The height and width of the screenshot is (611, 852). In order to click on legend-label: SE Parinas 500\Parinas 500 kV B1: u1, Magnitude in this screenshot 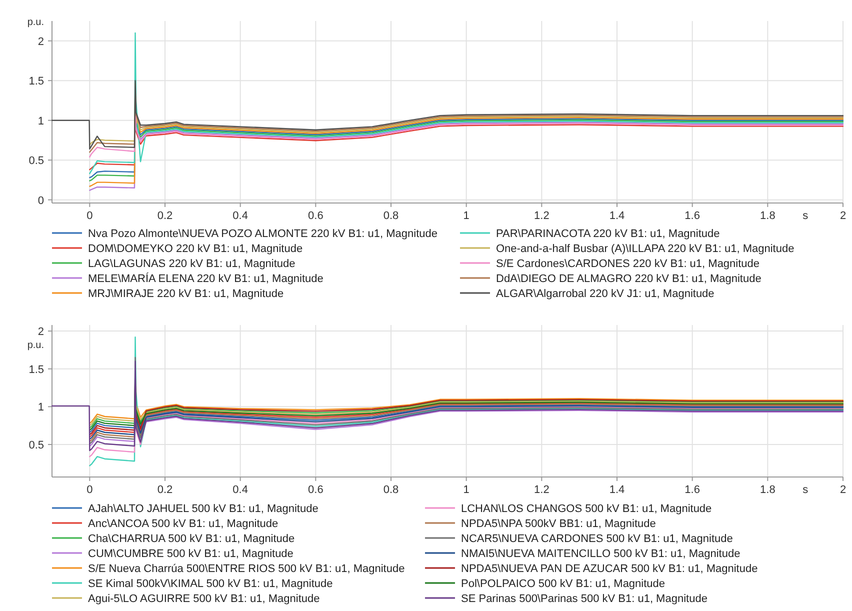, I will do `click(584, 599)`.